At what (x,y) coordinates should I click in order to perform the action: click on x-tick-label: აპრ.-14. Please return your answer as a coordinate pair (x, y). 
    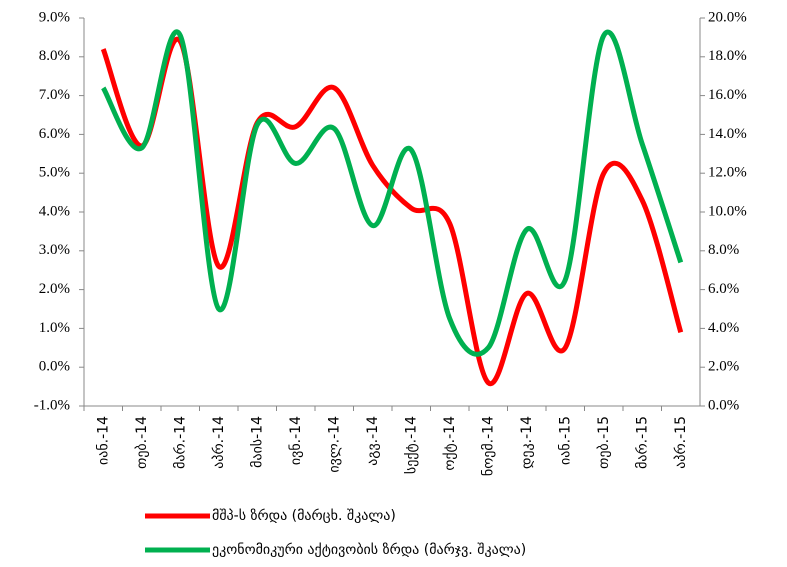
    Looking at the image, I should click on (218, 442).